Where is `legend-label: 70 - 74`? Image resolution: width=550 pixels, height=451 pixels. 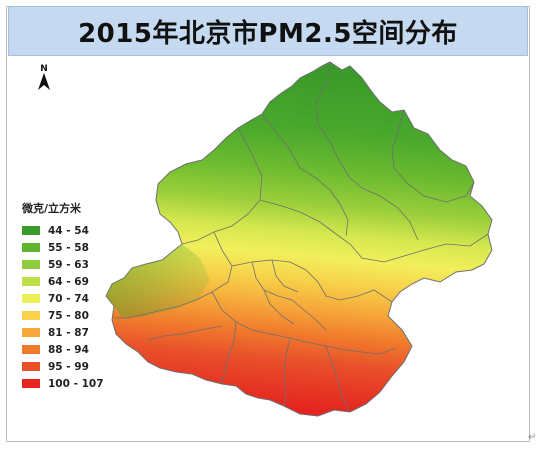
legend-label: 70 - 74 is located at coordinates (68, 298).